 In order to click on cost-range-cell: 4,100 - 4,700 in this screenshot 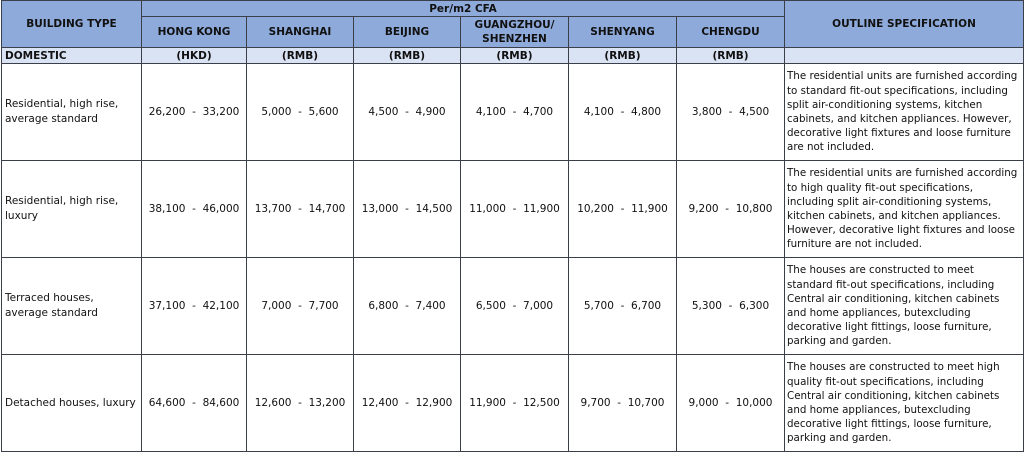, I will do `click(514, 112)`.